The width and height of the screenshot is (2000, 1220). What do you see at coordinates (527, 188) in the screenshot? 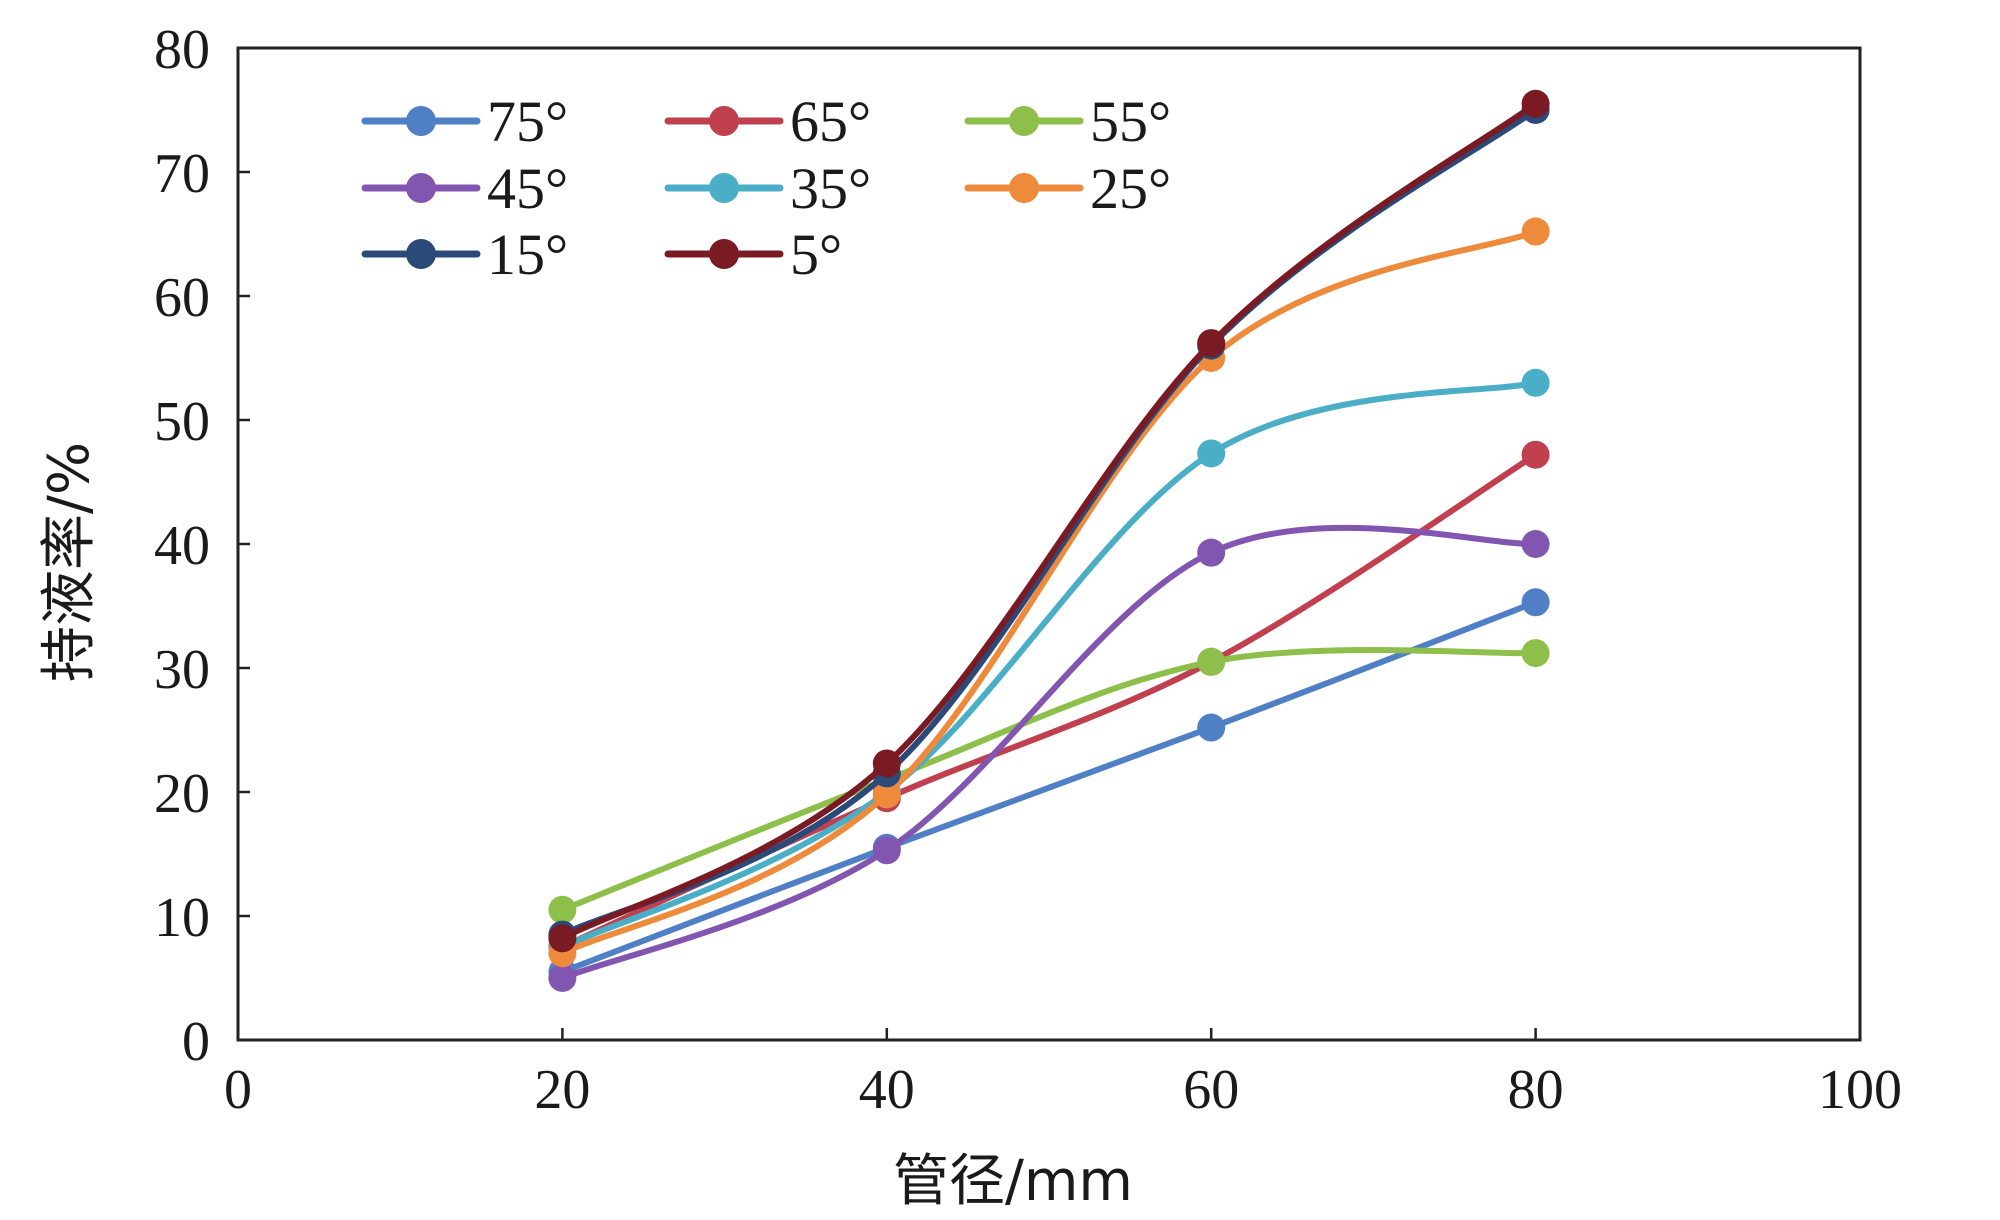
I see `legend-label: 45°` at bounding box center [527, 188].